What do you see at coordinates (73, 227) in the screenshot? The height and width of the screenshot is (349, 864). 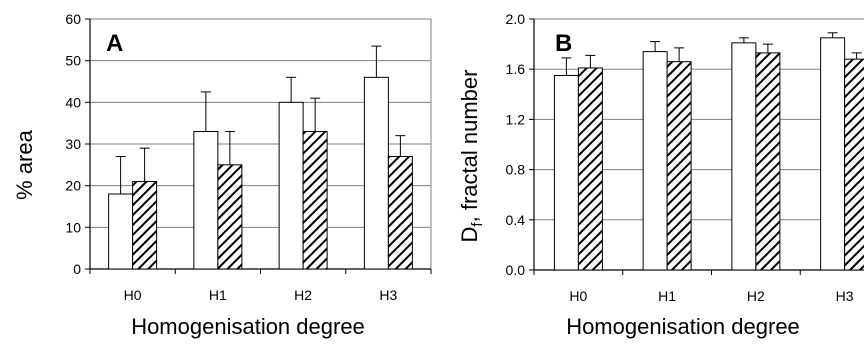 I see `y-tick-label: 10` at bounding box center [73, 227].